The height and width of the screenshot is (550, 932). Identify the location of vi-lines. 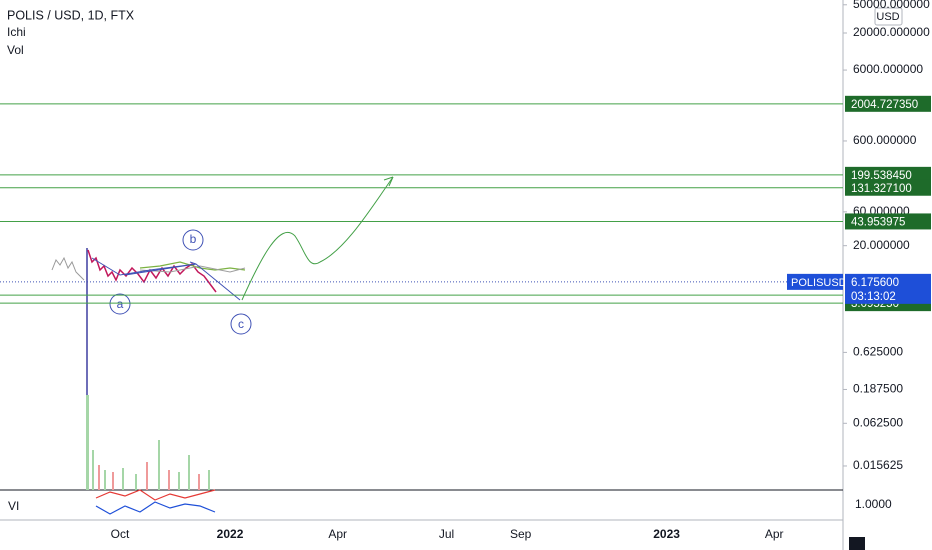
(155, 502).